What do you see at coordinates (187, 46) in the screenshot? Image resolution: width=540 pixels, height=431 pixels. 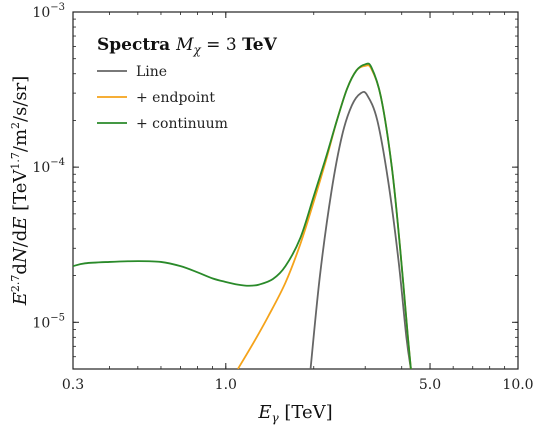 I see `legend-title: Spectra Mχ = 3 TeV` at bounding box center [187, 46].